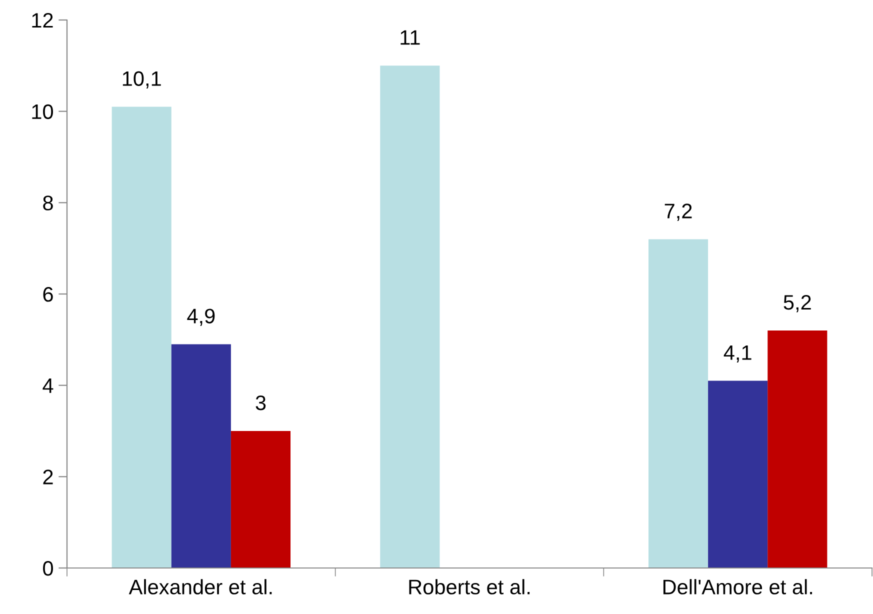  Describe the element at coordinates (48, 294) in the screenshot. I see `y-tick-label: 6` at that location.